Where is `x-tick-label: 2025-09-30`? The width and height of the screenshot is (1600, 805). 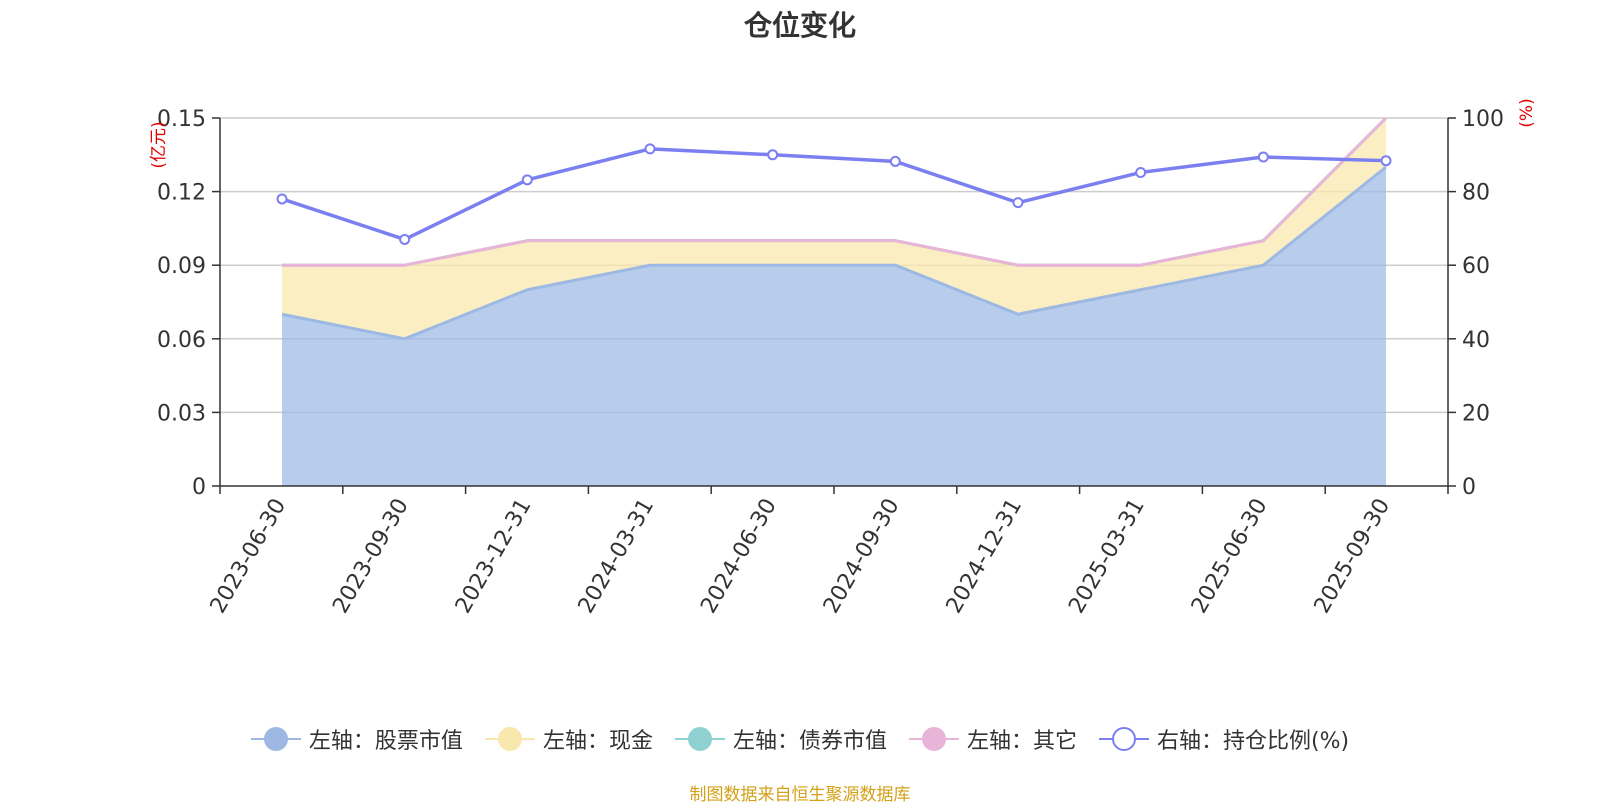
x-tick-label: 2025-09-30 is located at coordinates (1353, 556).